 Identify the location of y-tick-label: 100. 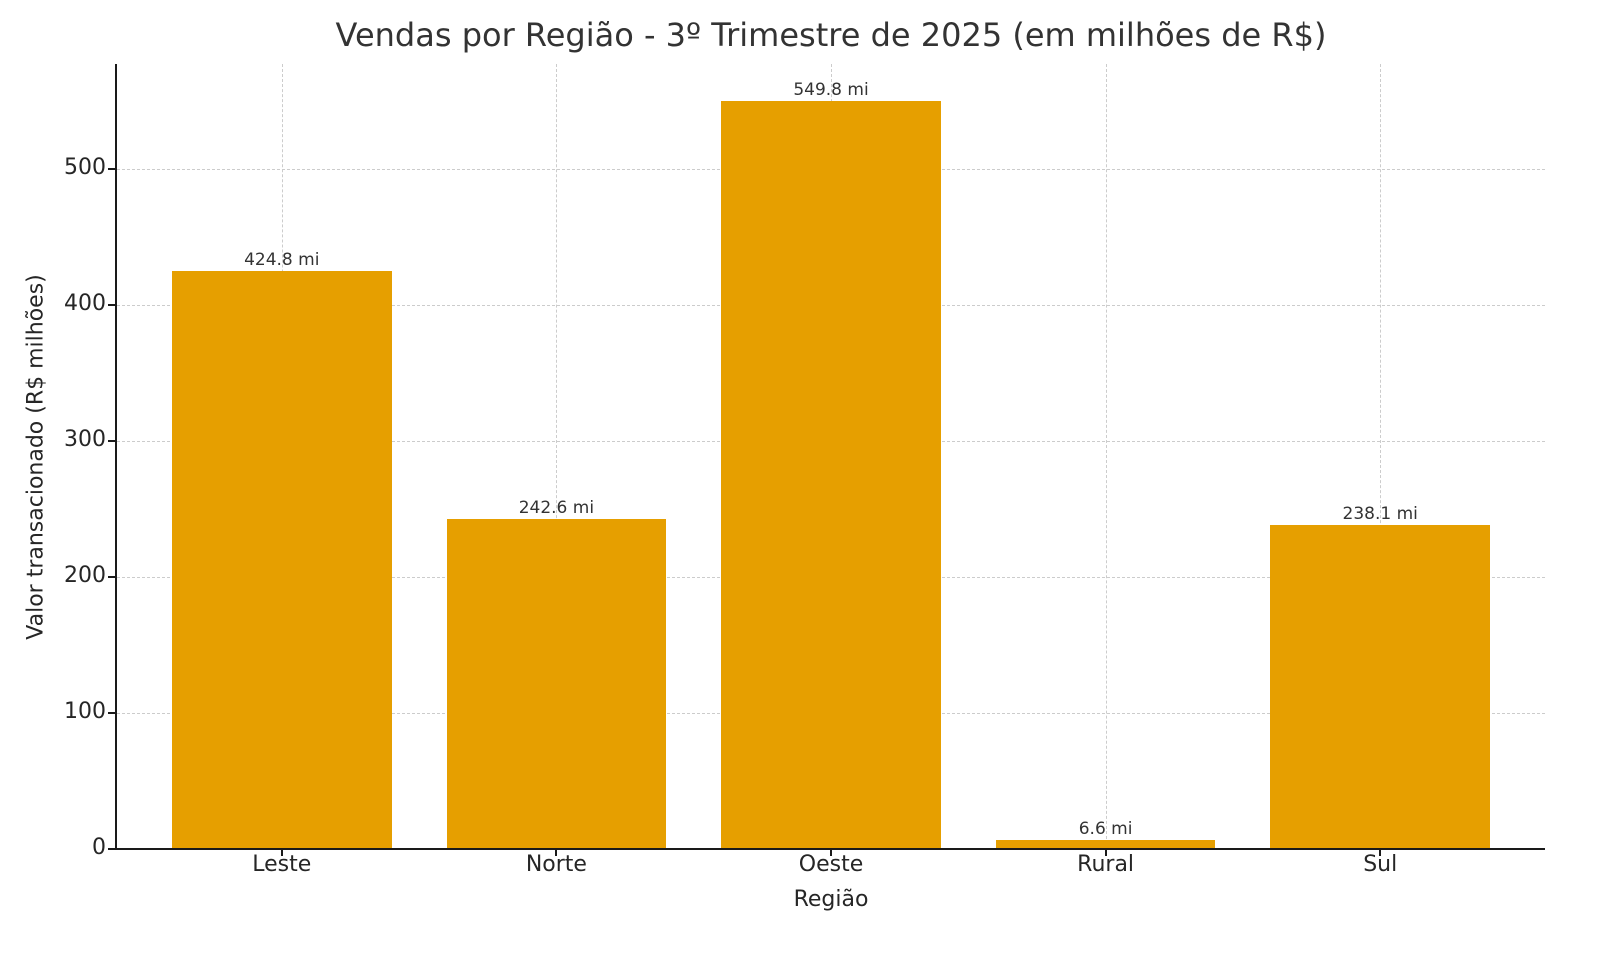
(85, 711).